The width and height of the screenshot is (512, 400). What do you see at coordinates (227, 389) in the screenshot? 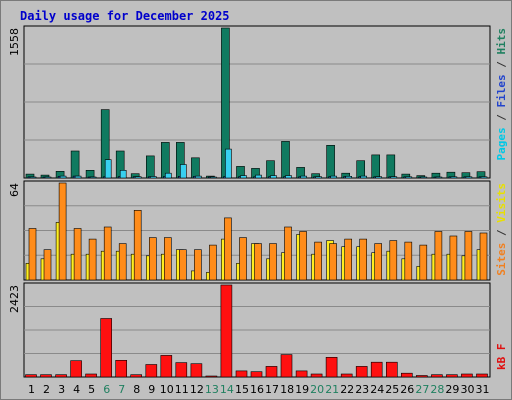
I see `x-tick-label: 14` at bounding box center [227, 389].